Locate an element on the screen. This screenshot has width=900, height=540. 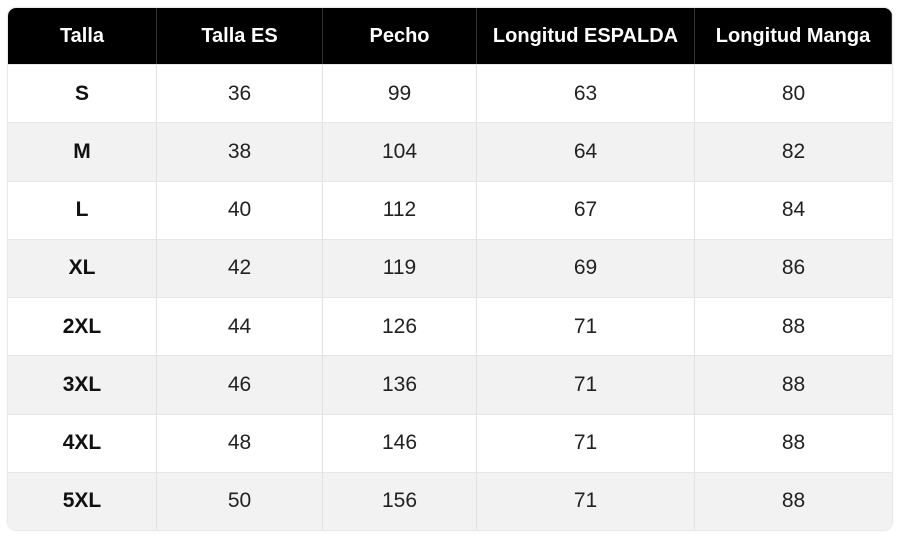
value-cell: 64 is located at coordinates (586, 152).